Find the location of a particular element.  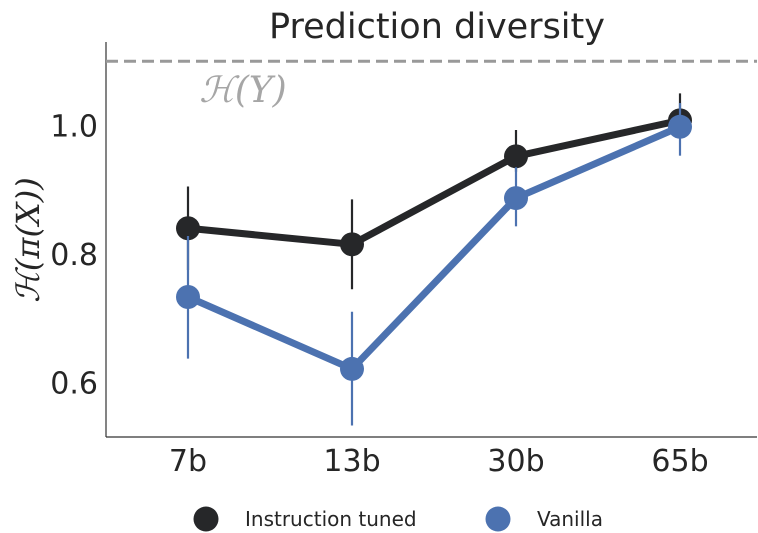

legend: Instruction tuned Vanilla is located at coordinates (398, 519).